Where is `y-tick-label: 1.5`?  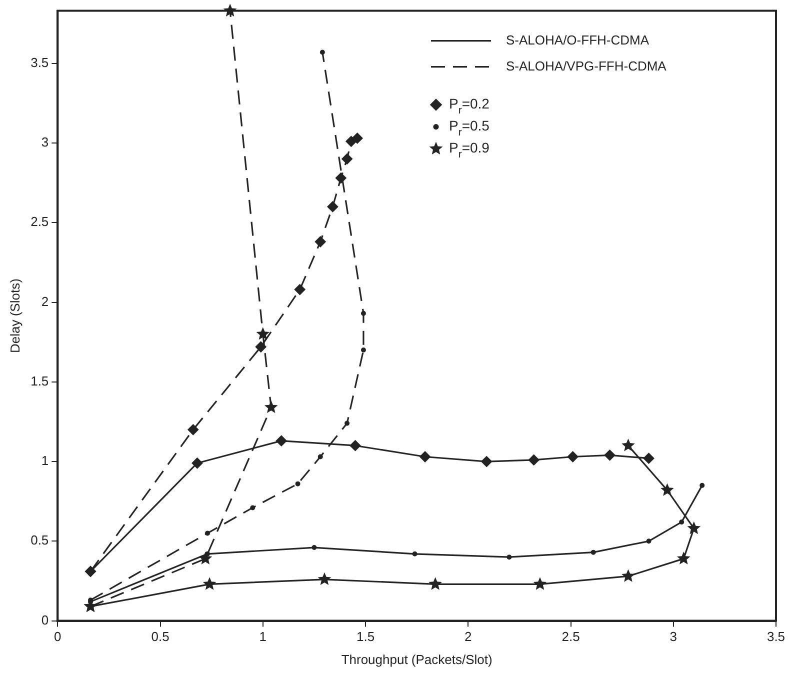
y-tick-label: 1.5 is located at coordinates (39, 380).